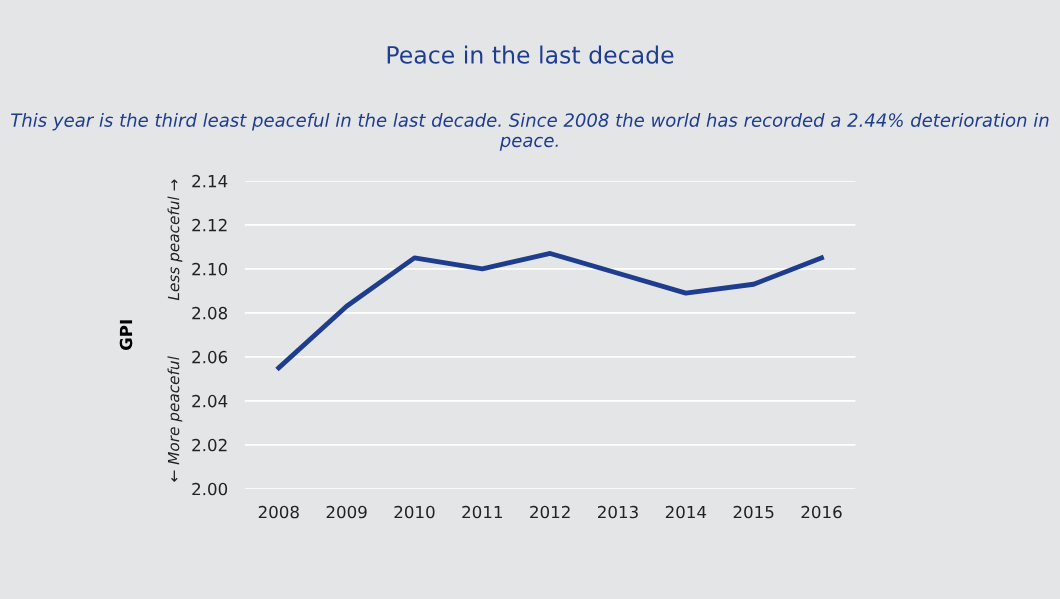  What do you see at coordinates (210, 489) in the screenshot?
I see `y-tick-label: 2.00` at bounding box center [210, 489].